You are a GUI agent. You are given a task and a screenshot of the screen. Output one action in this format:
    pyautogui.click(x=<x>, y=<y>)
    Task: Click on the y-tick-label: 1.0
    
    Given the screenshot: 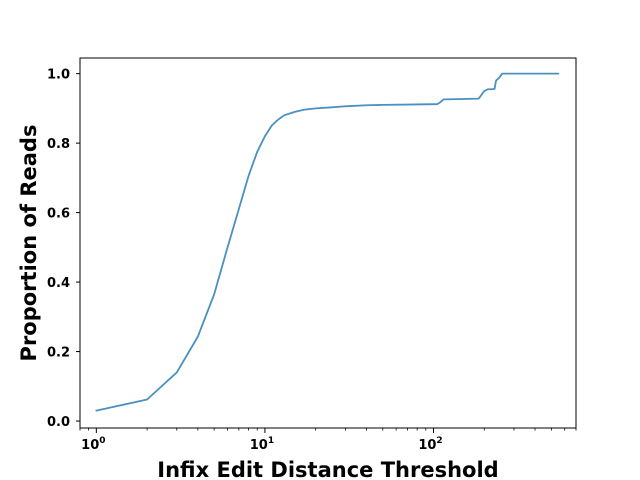 What is the action you would take?
    pyautogui.click(x=58, y=75)
    